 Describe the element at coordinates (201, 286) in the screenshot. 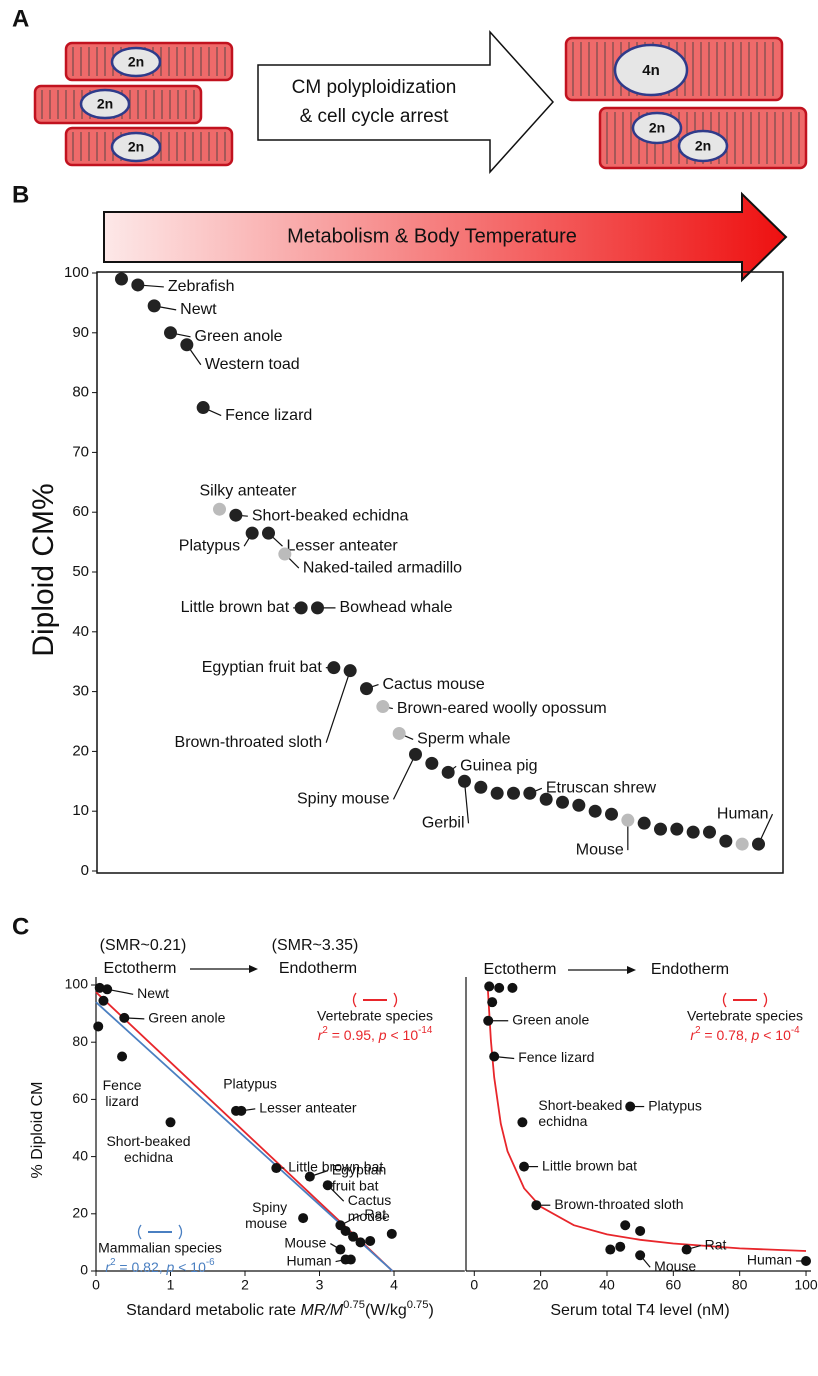

I see `point-label: Zebrafish` at that location.